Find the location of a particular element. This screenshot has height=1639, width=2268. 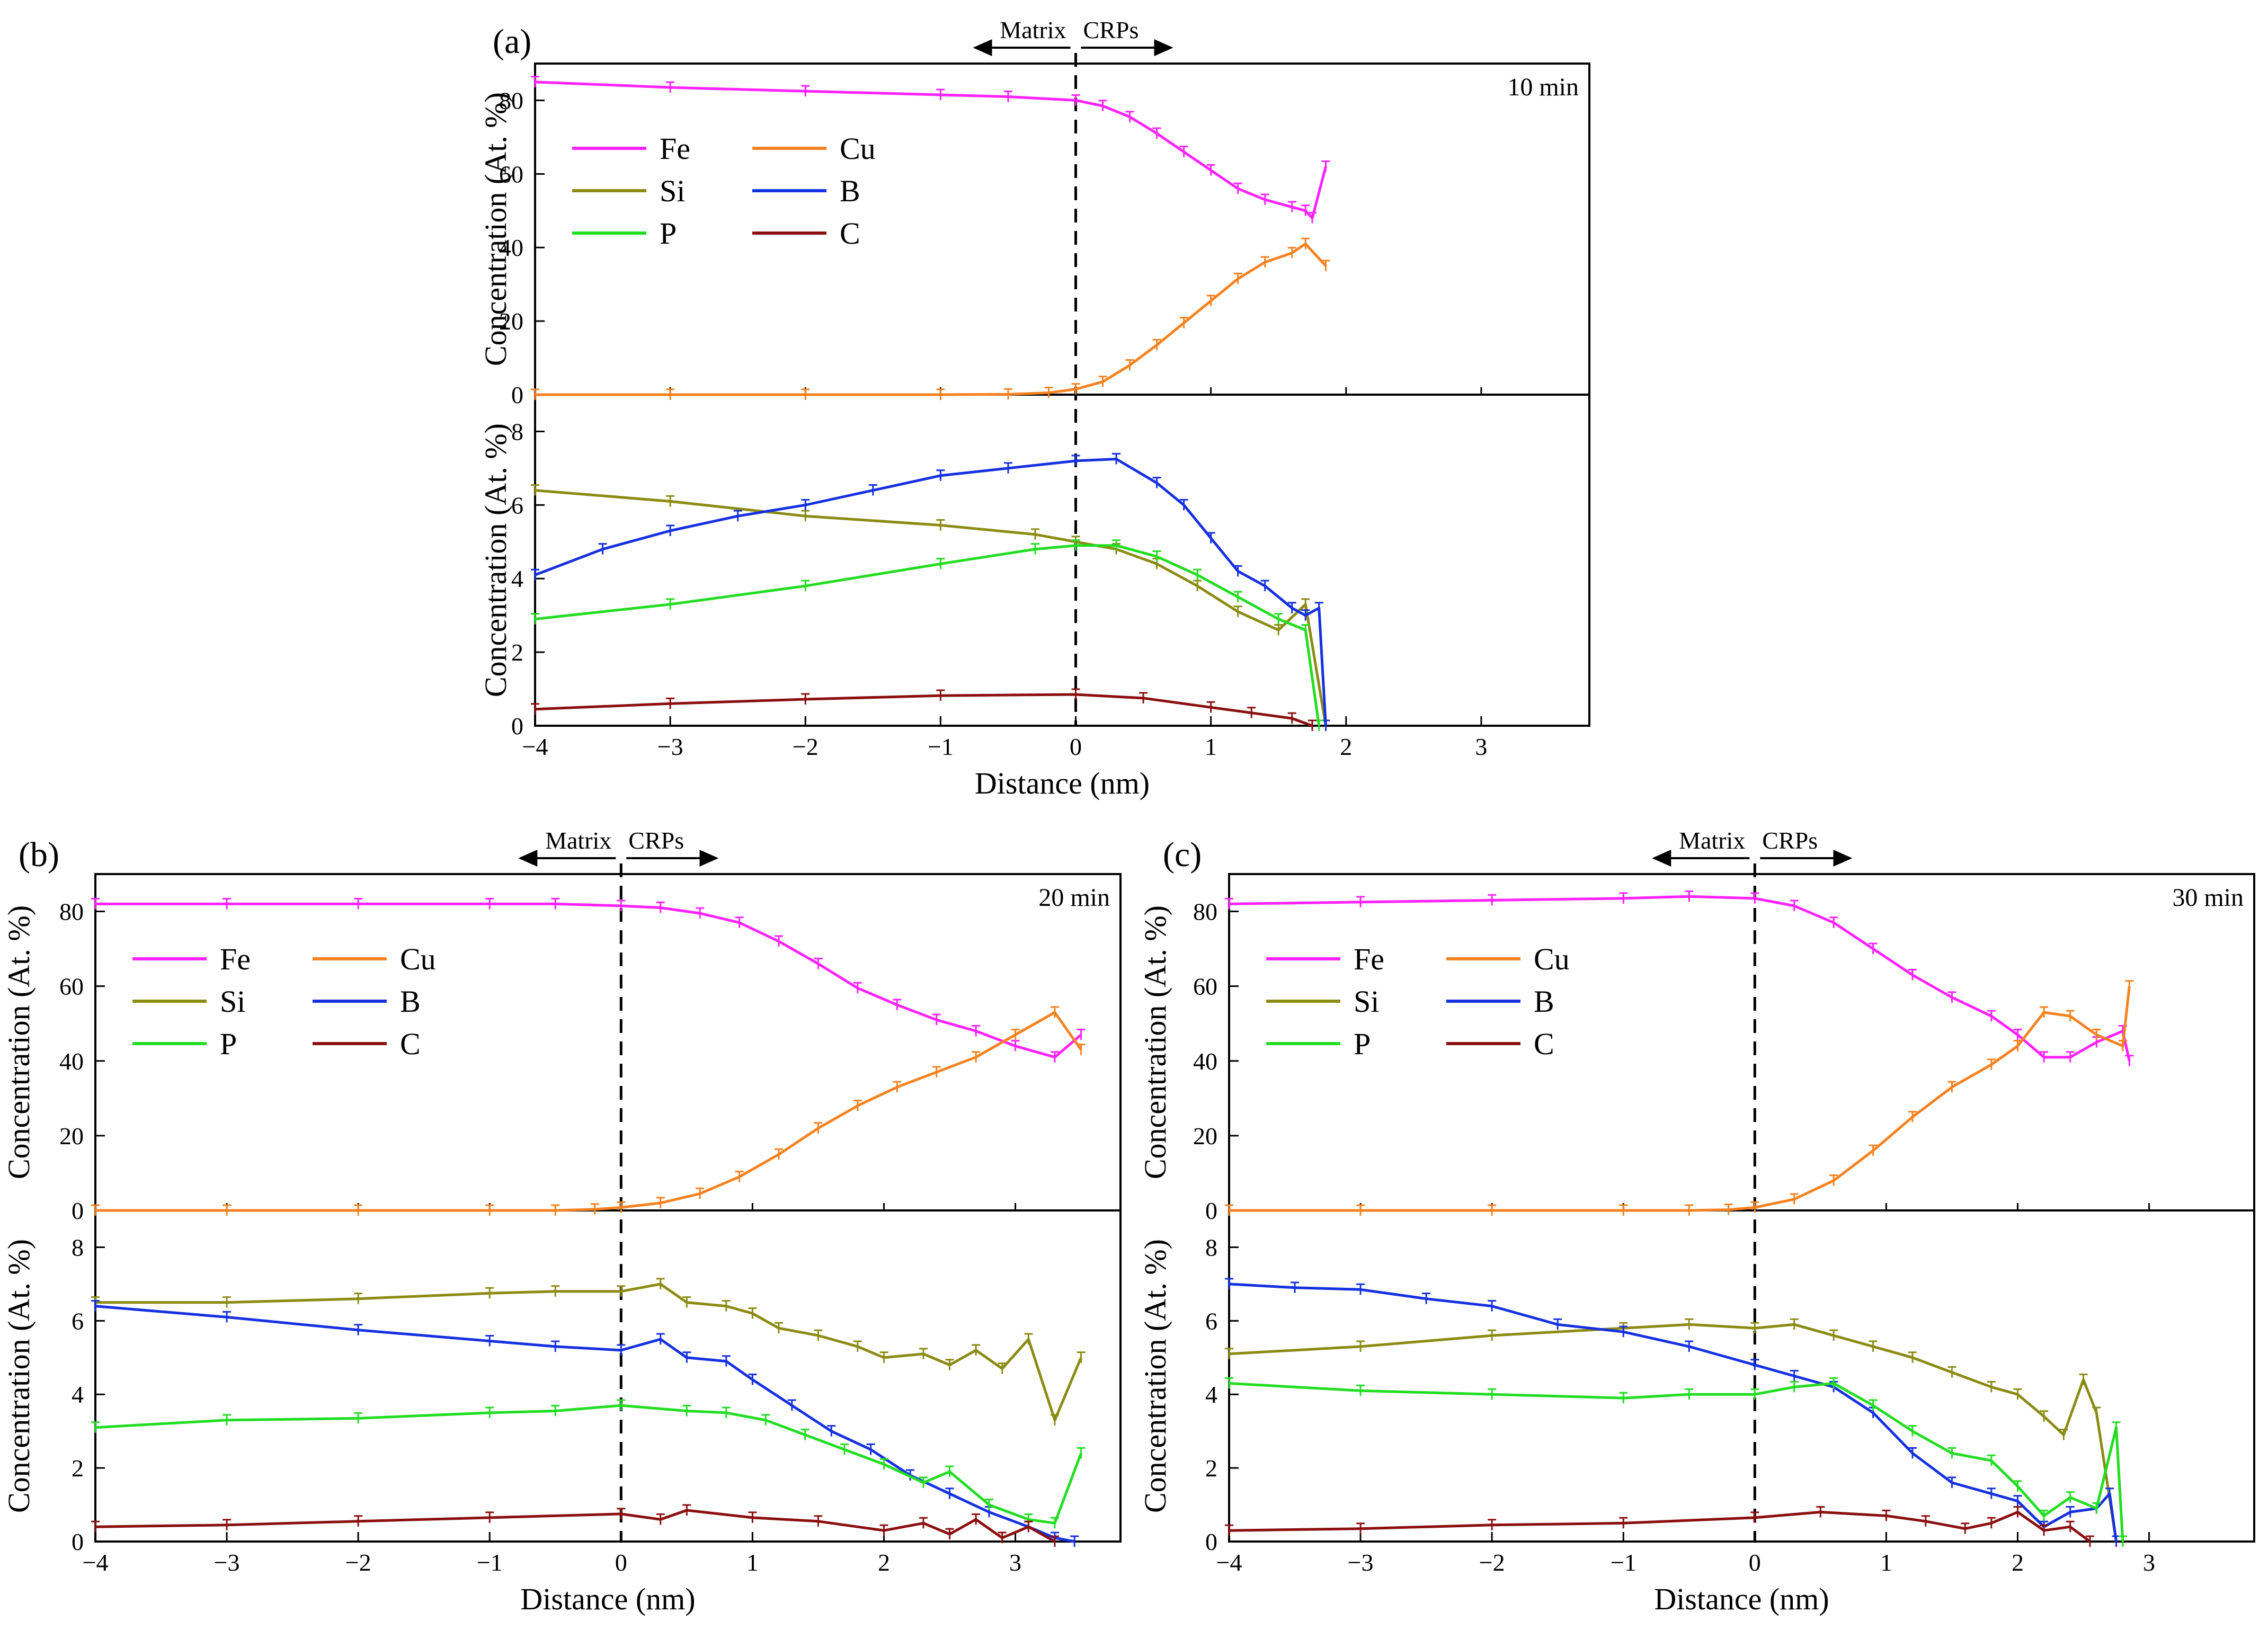

panel-label: (b) is located at coordinates (39, 854).